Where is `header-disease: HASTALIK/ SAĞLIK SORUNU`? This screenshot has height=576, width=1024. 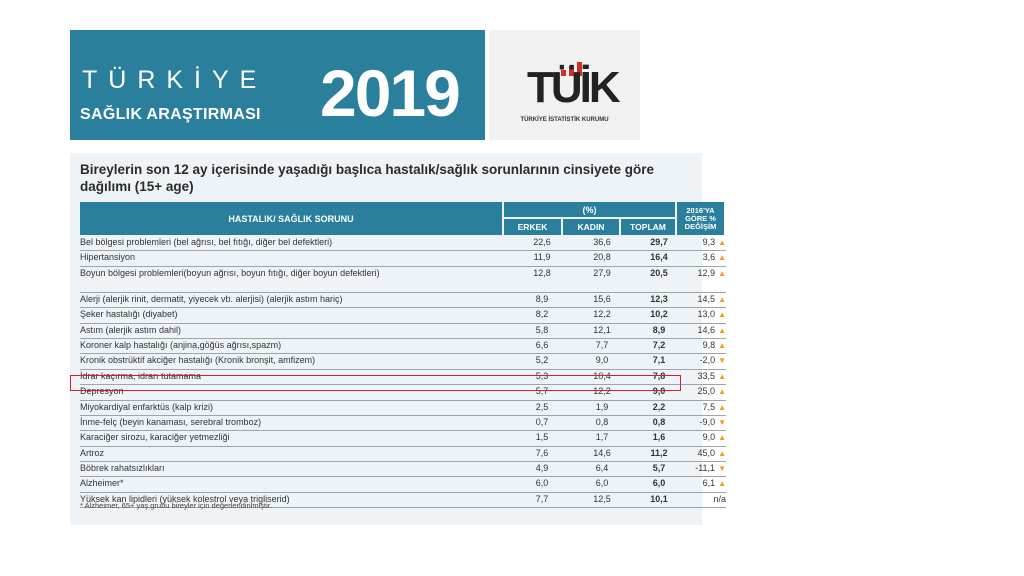 header-disease: HASTALIK/ SAĞLIK SORUNU is located at coordinates (291, 218).